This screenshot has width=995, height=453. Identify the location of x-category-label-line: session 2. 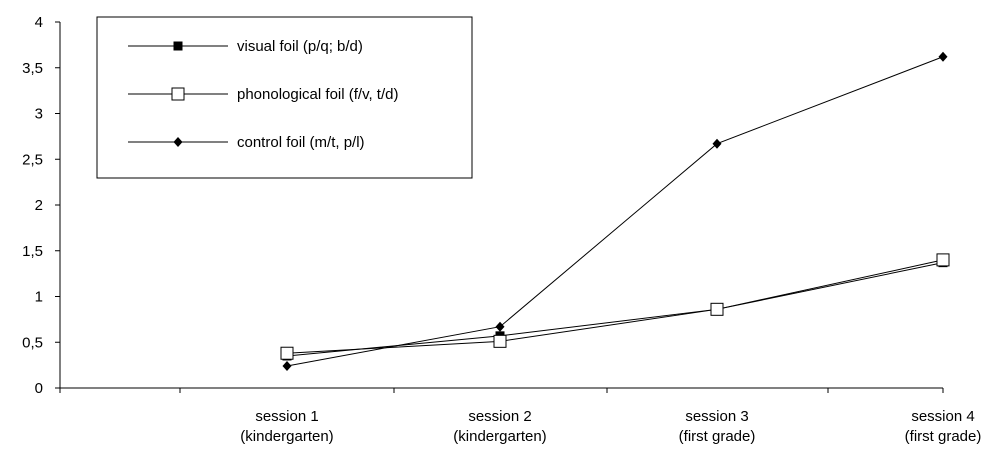
(499, 416).